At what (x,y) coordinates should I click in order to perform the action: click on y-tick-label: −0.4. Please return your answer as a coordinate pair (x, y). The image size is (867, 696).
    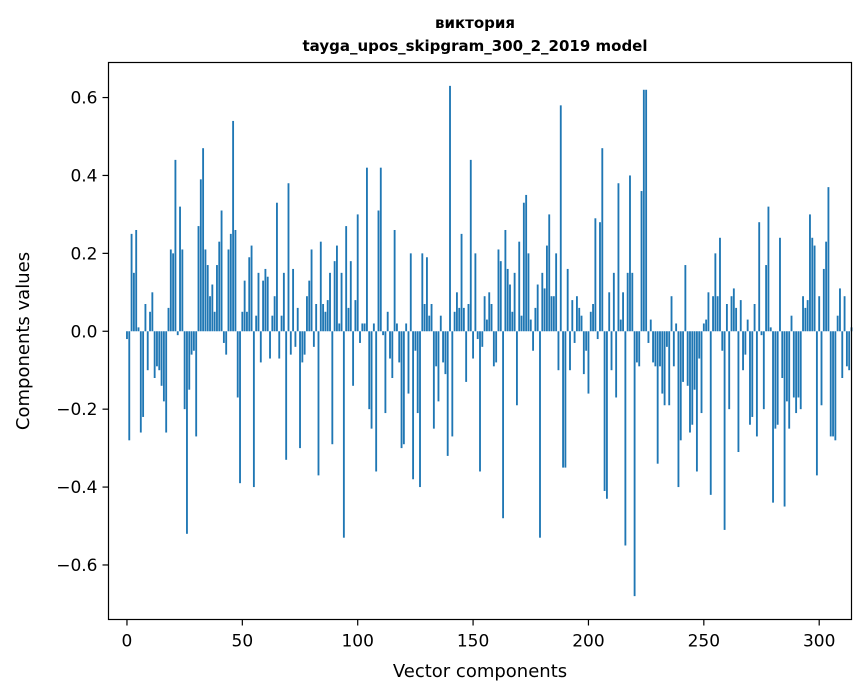
    Looking at the image, I should click on (76, 488).